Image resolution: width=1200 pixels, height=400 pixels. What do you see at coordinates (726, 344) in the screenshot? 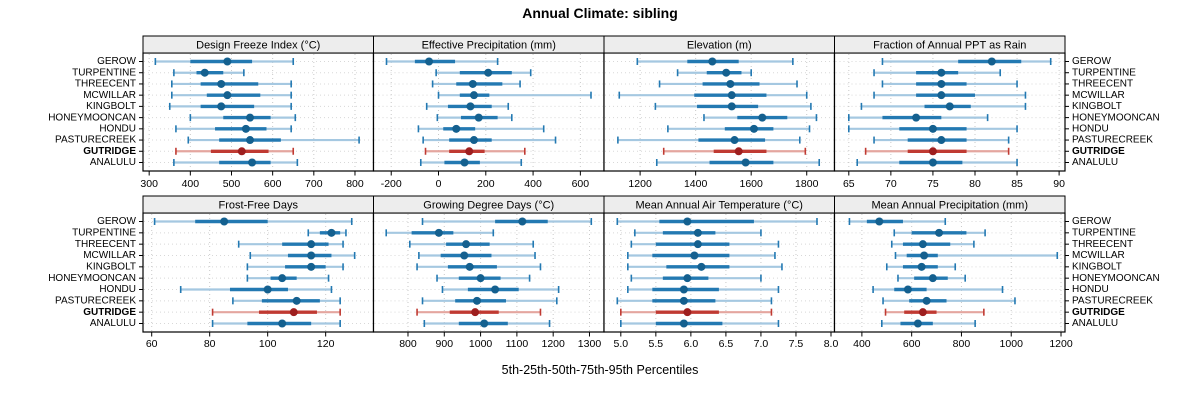
I see `axis-tick-label: 6.5` at bounding box center [726, 344].